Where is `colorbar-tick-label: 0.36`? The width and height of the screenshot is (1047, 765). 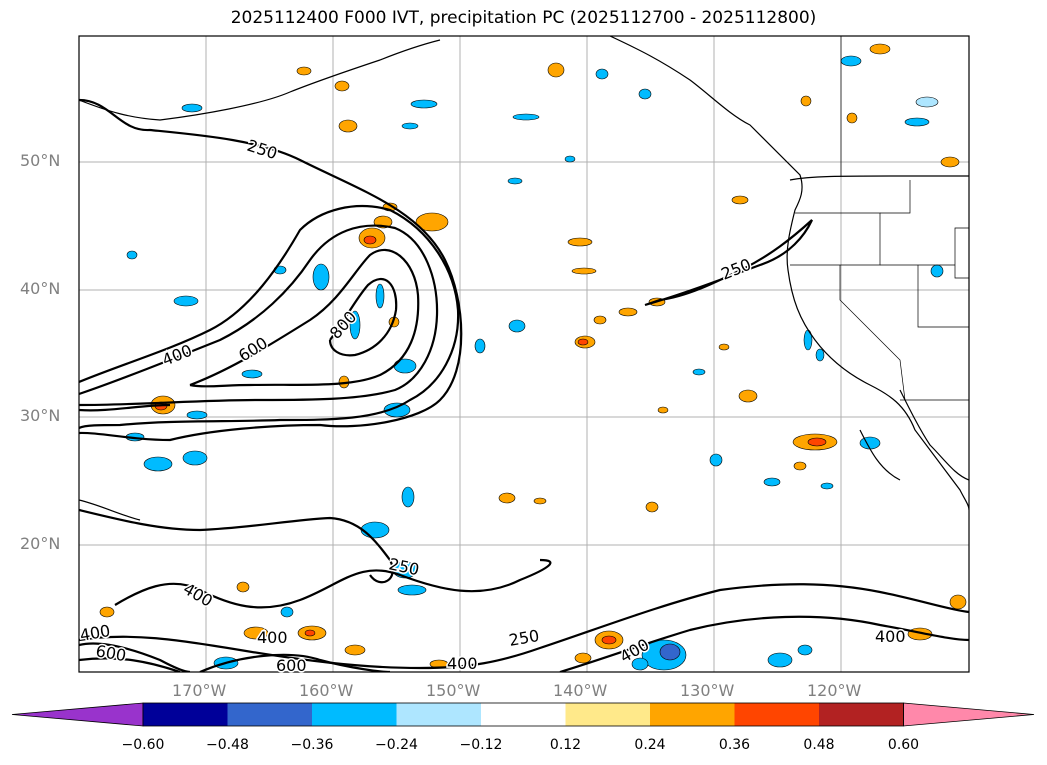 colorbar-tick-label: 0.36 is located at coordinates (734, 745).